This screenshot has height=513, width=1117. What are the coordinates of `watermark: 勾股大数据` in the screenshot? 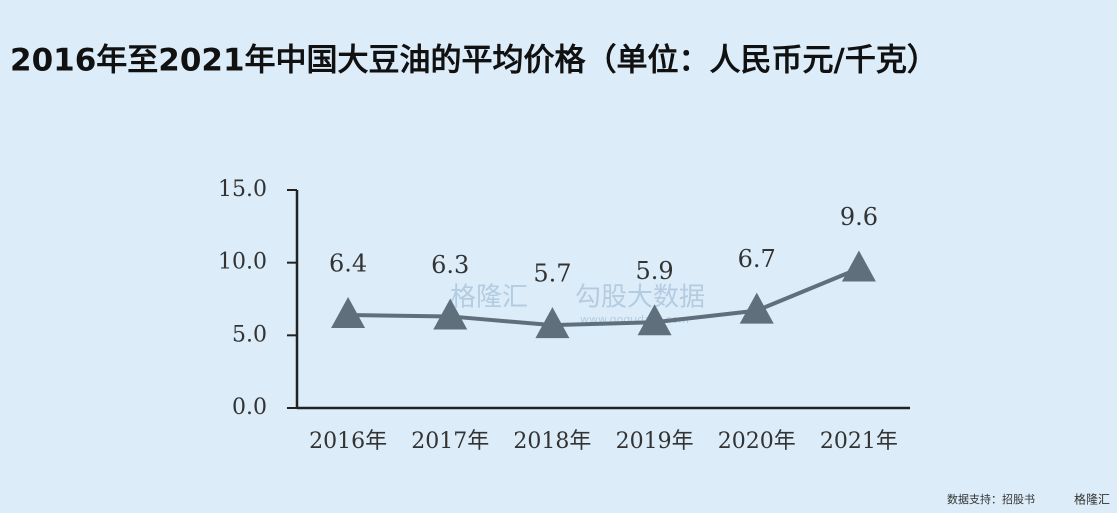 It's located at (640, 298).